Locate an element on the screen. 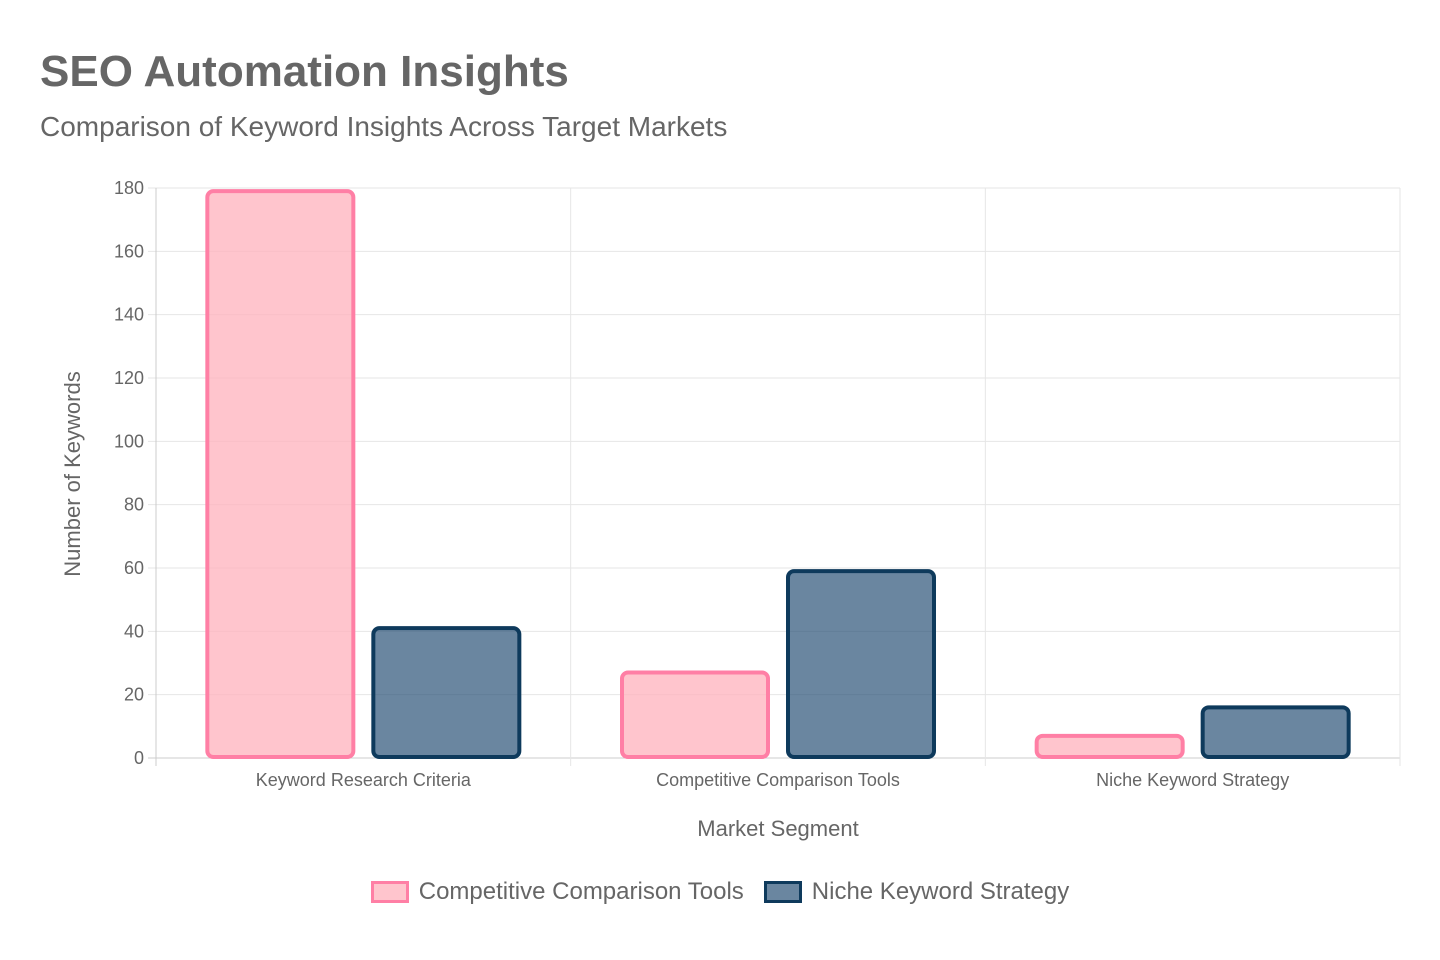  legend-label: Niche Keyword Strategy is located at coordinates (940, 891).